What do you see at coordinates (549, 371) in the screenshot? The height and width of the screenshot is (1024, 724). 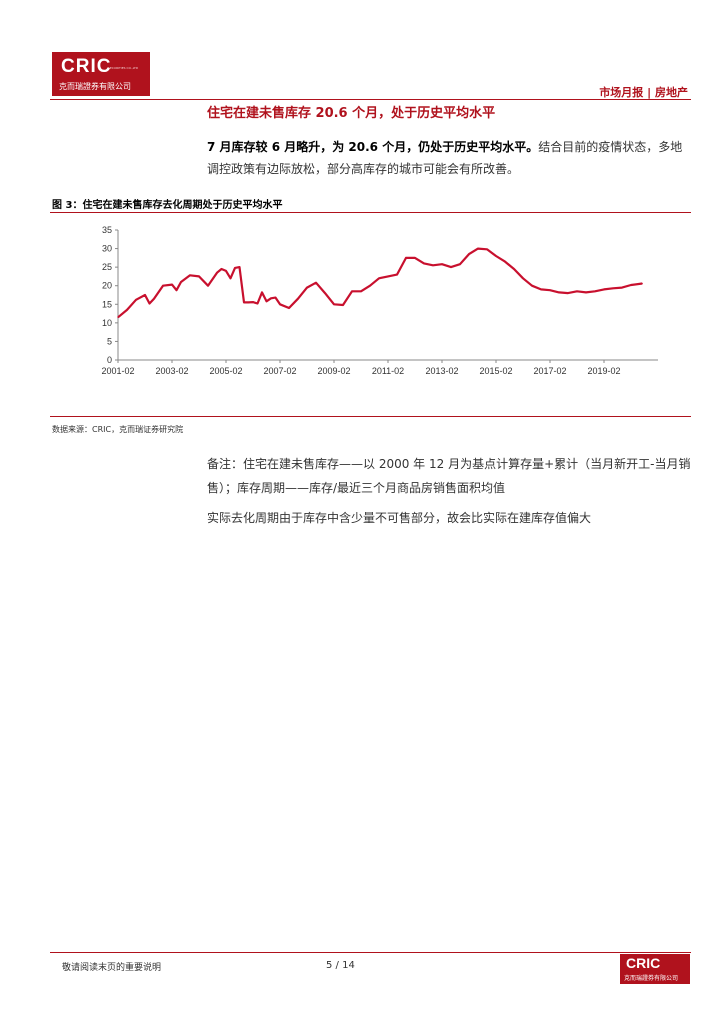 I see `x-tick-label: 2017-02` at bounding box center [549, 371].